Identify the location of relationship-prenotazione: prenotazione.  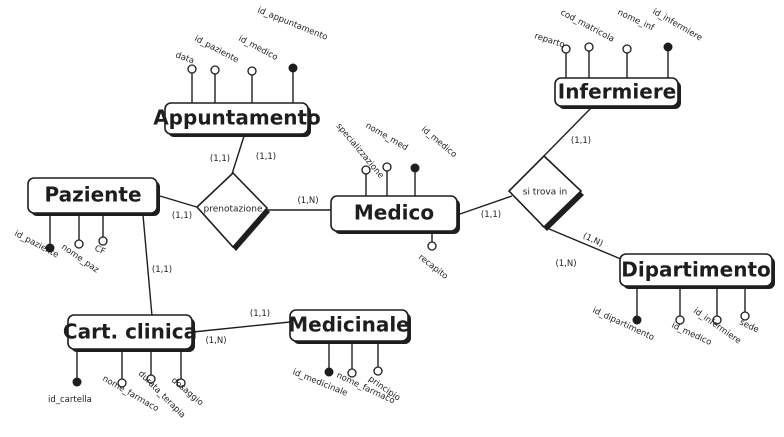
(232, 211).